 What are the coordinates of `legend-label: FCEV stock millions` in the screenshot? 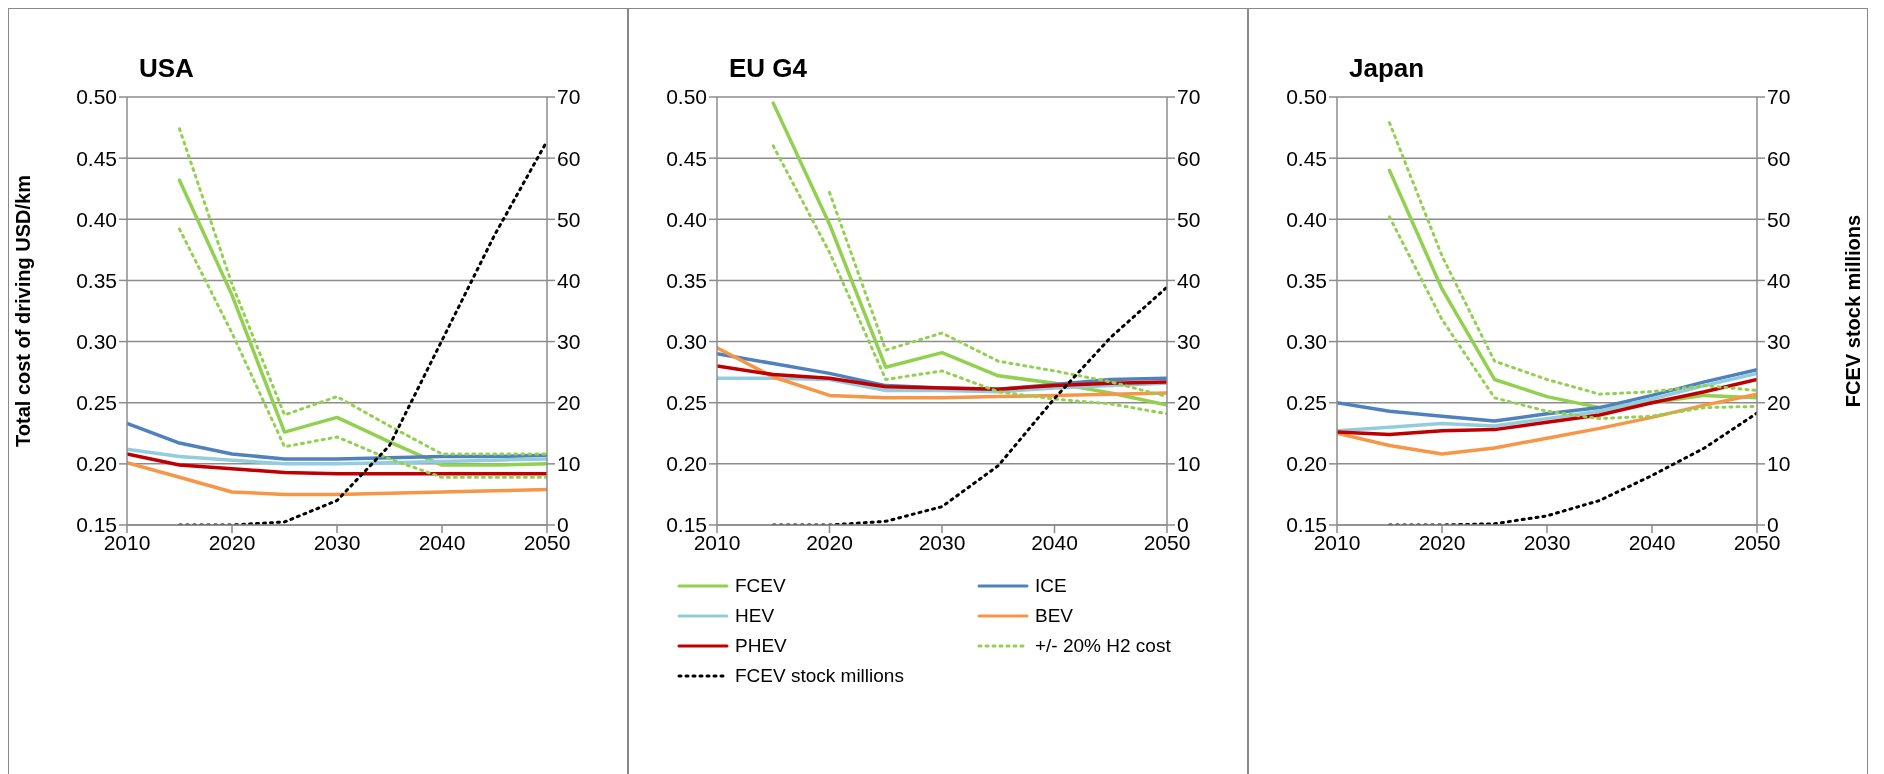 It's located at (819, 676).